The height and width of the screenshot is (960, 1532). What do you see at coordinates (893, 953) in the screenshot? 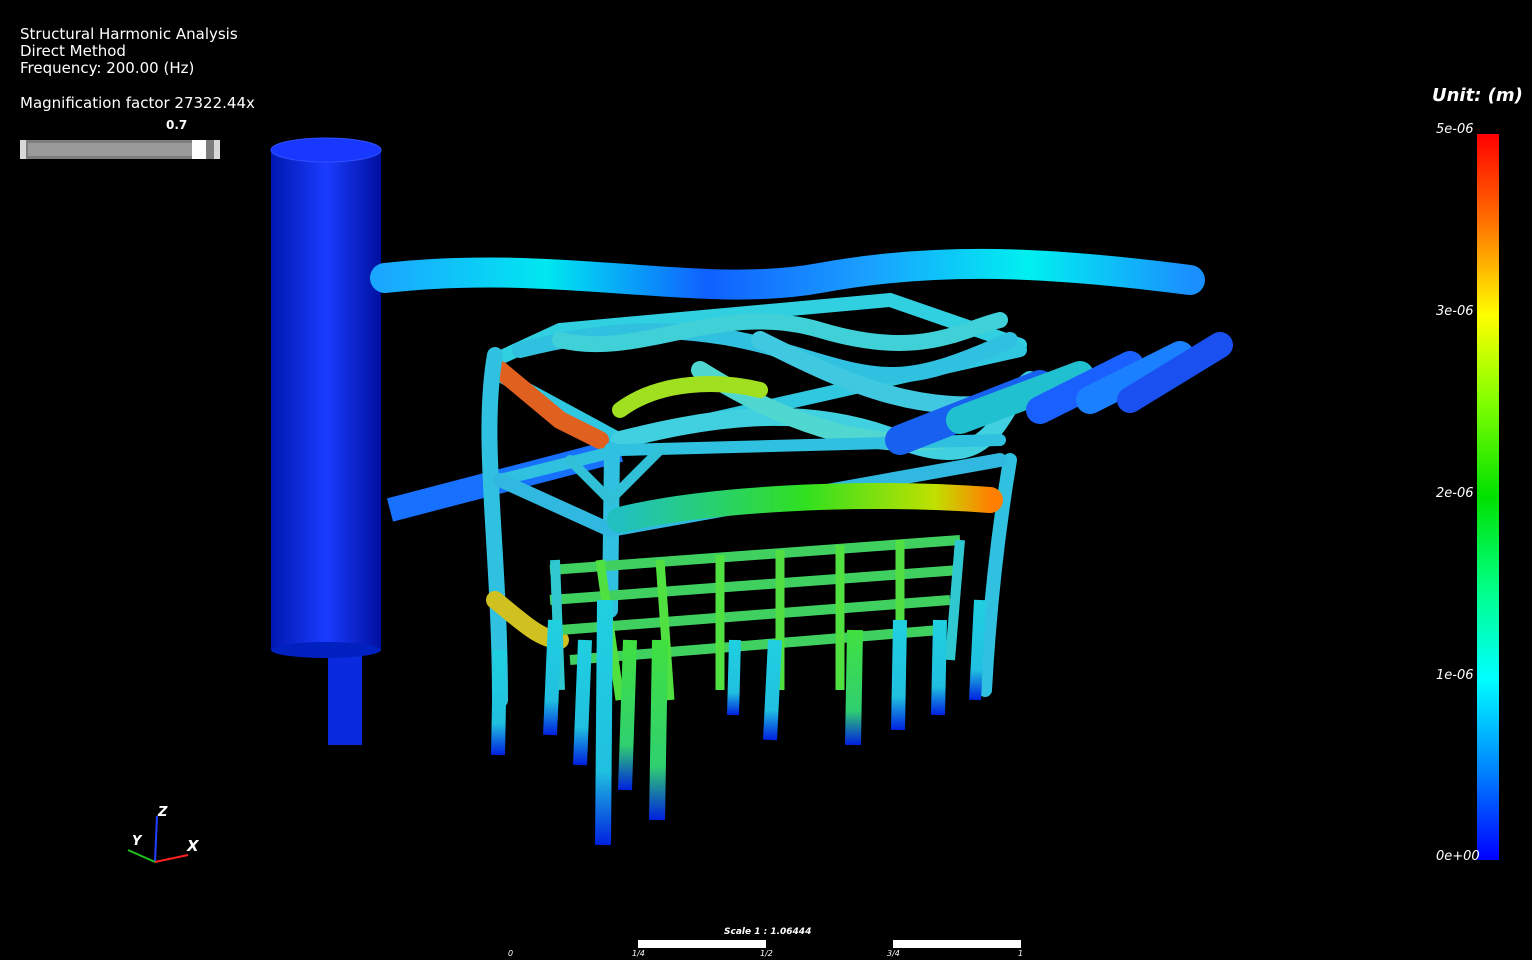
I see `scale-tick-three-quarter: 3/4` at bounding box center [893, 953].